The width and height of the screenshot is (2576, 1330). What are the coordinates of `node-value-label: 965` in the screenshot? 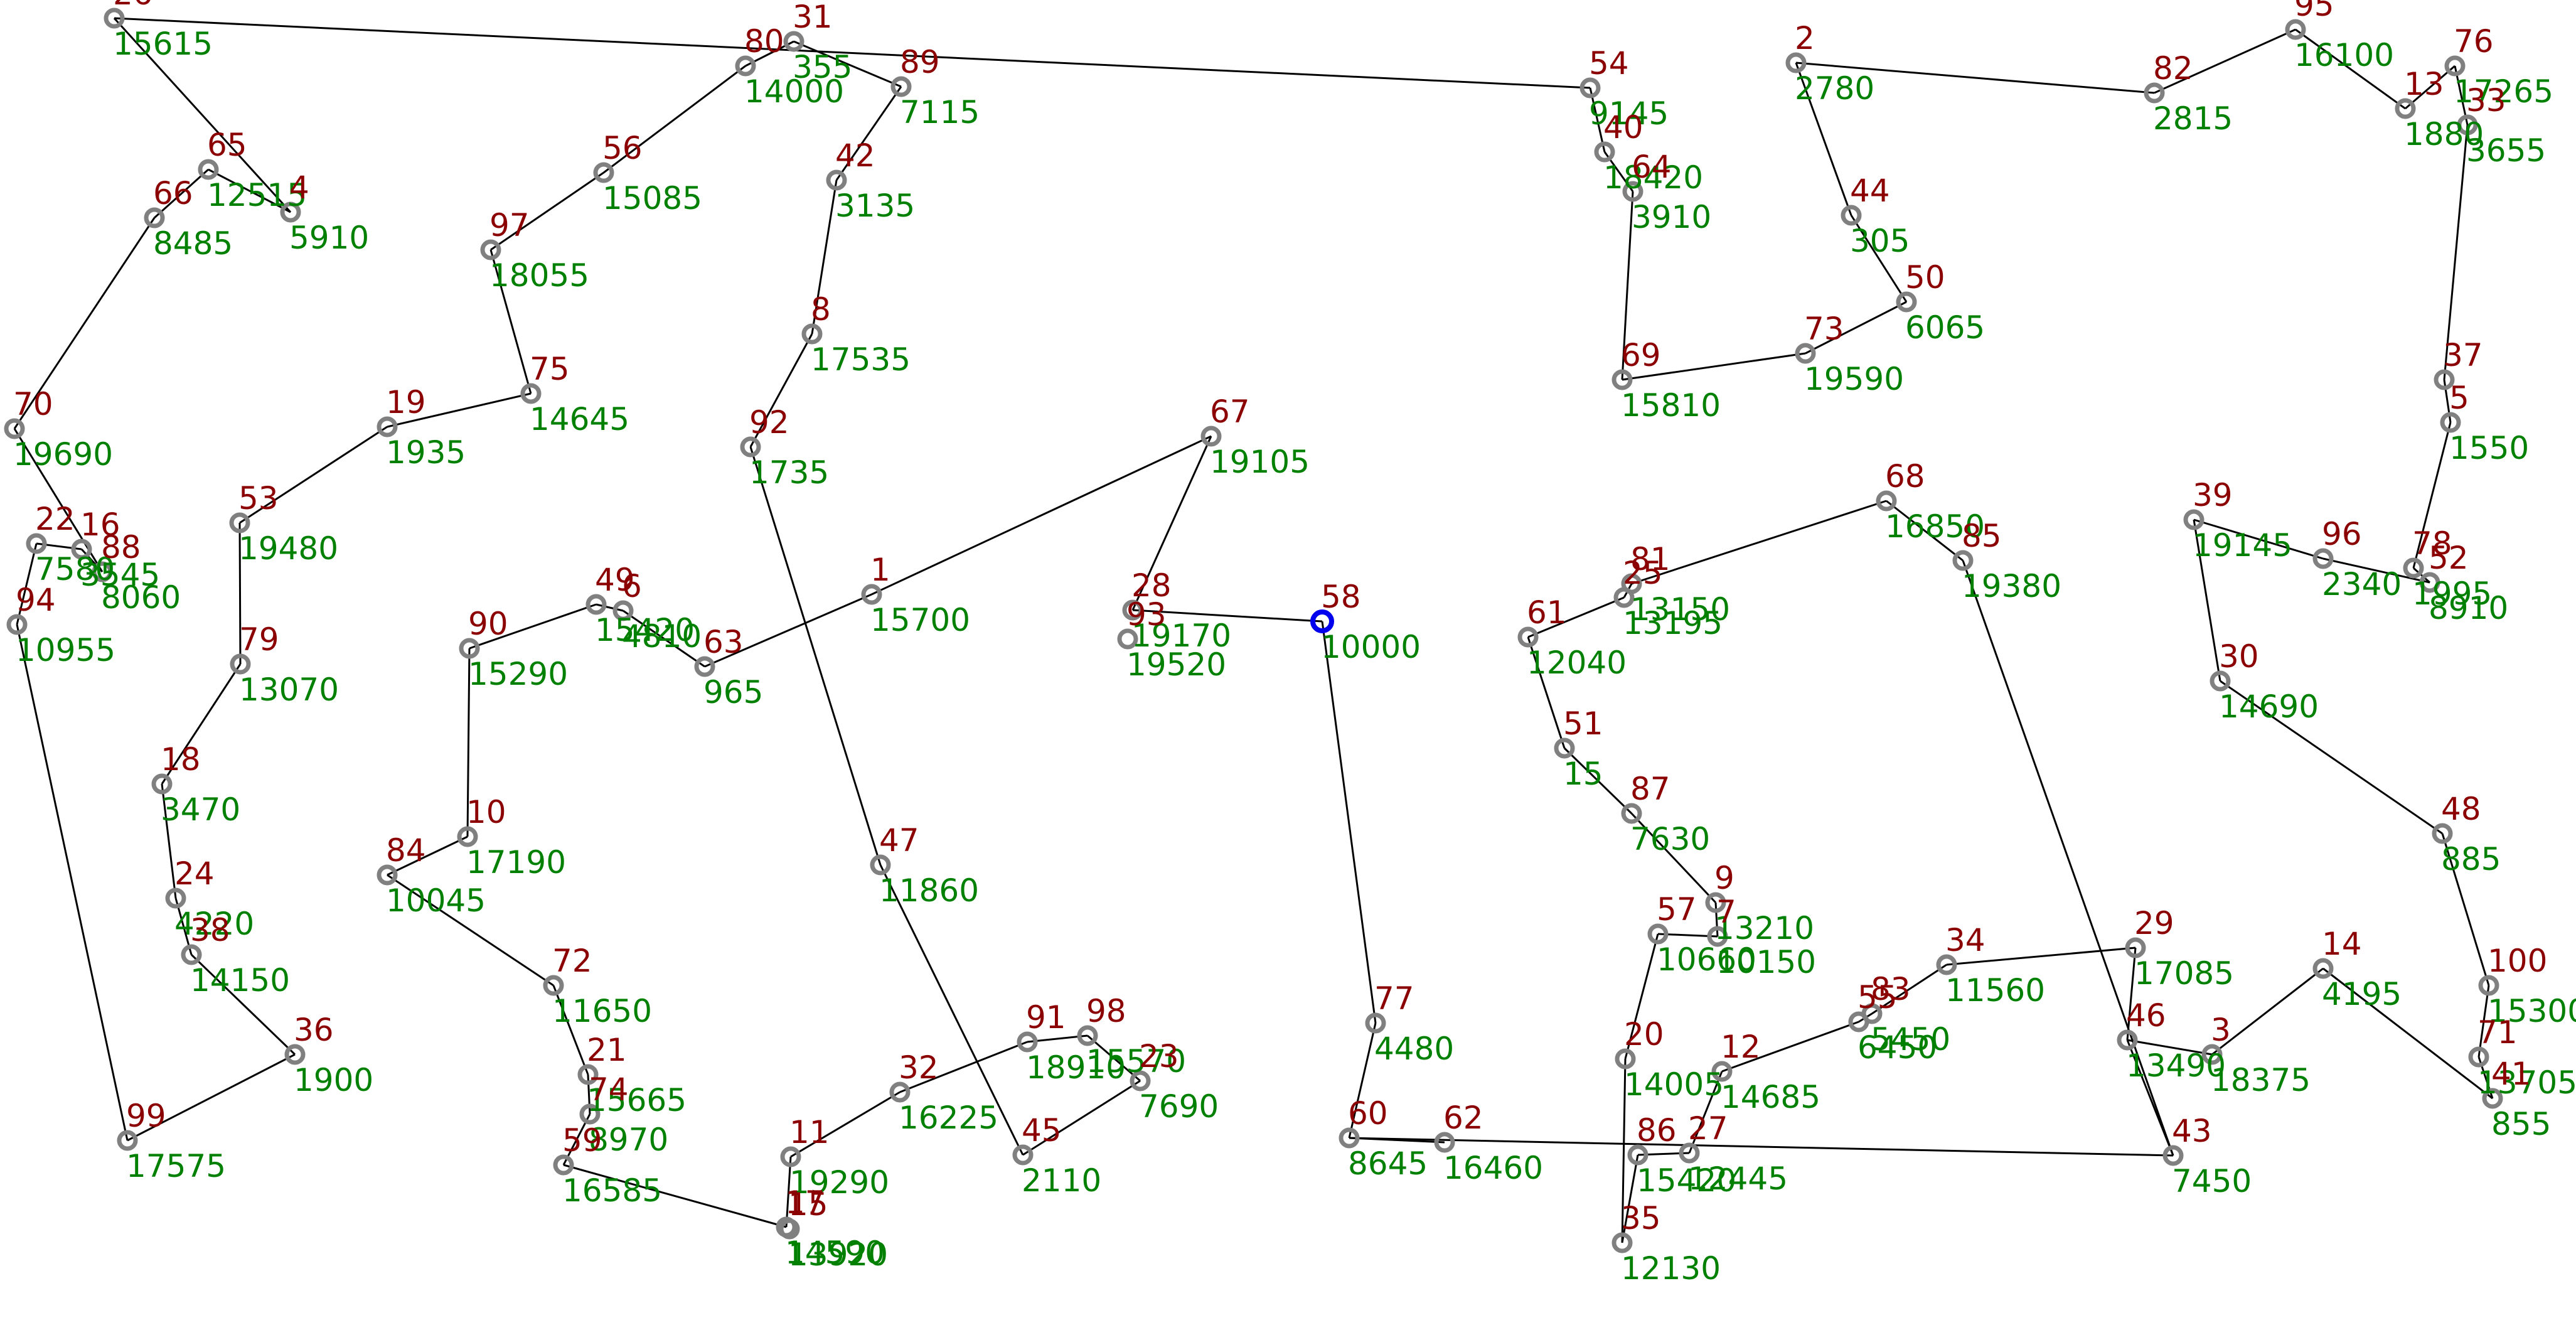 It's located at (733, 692).